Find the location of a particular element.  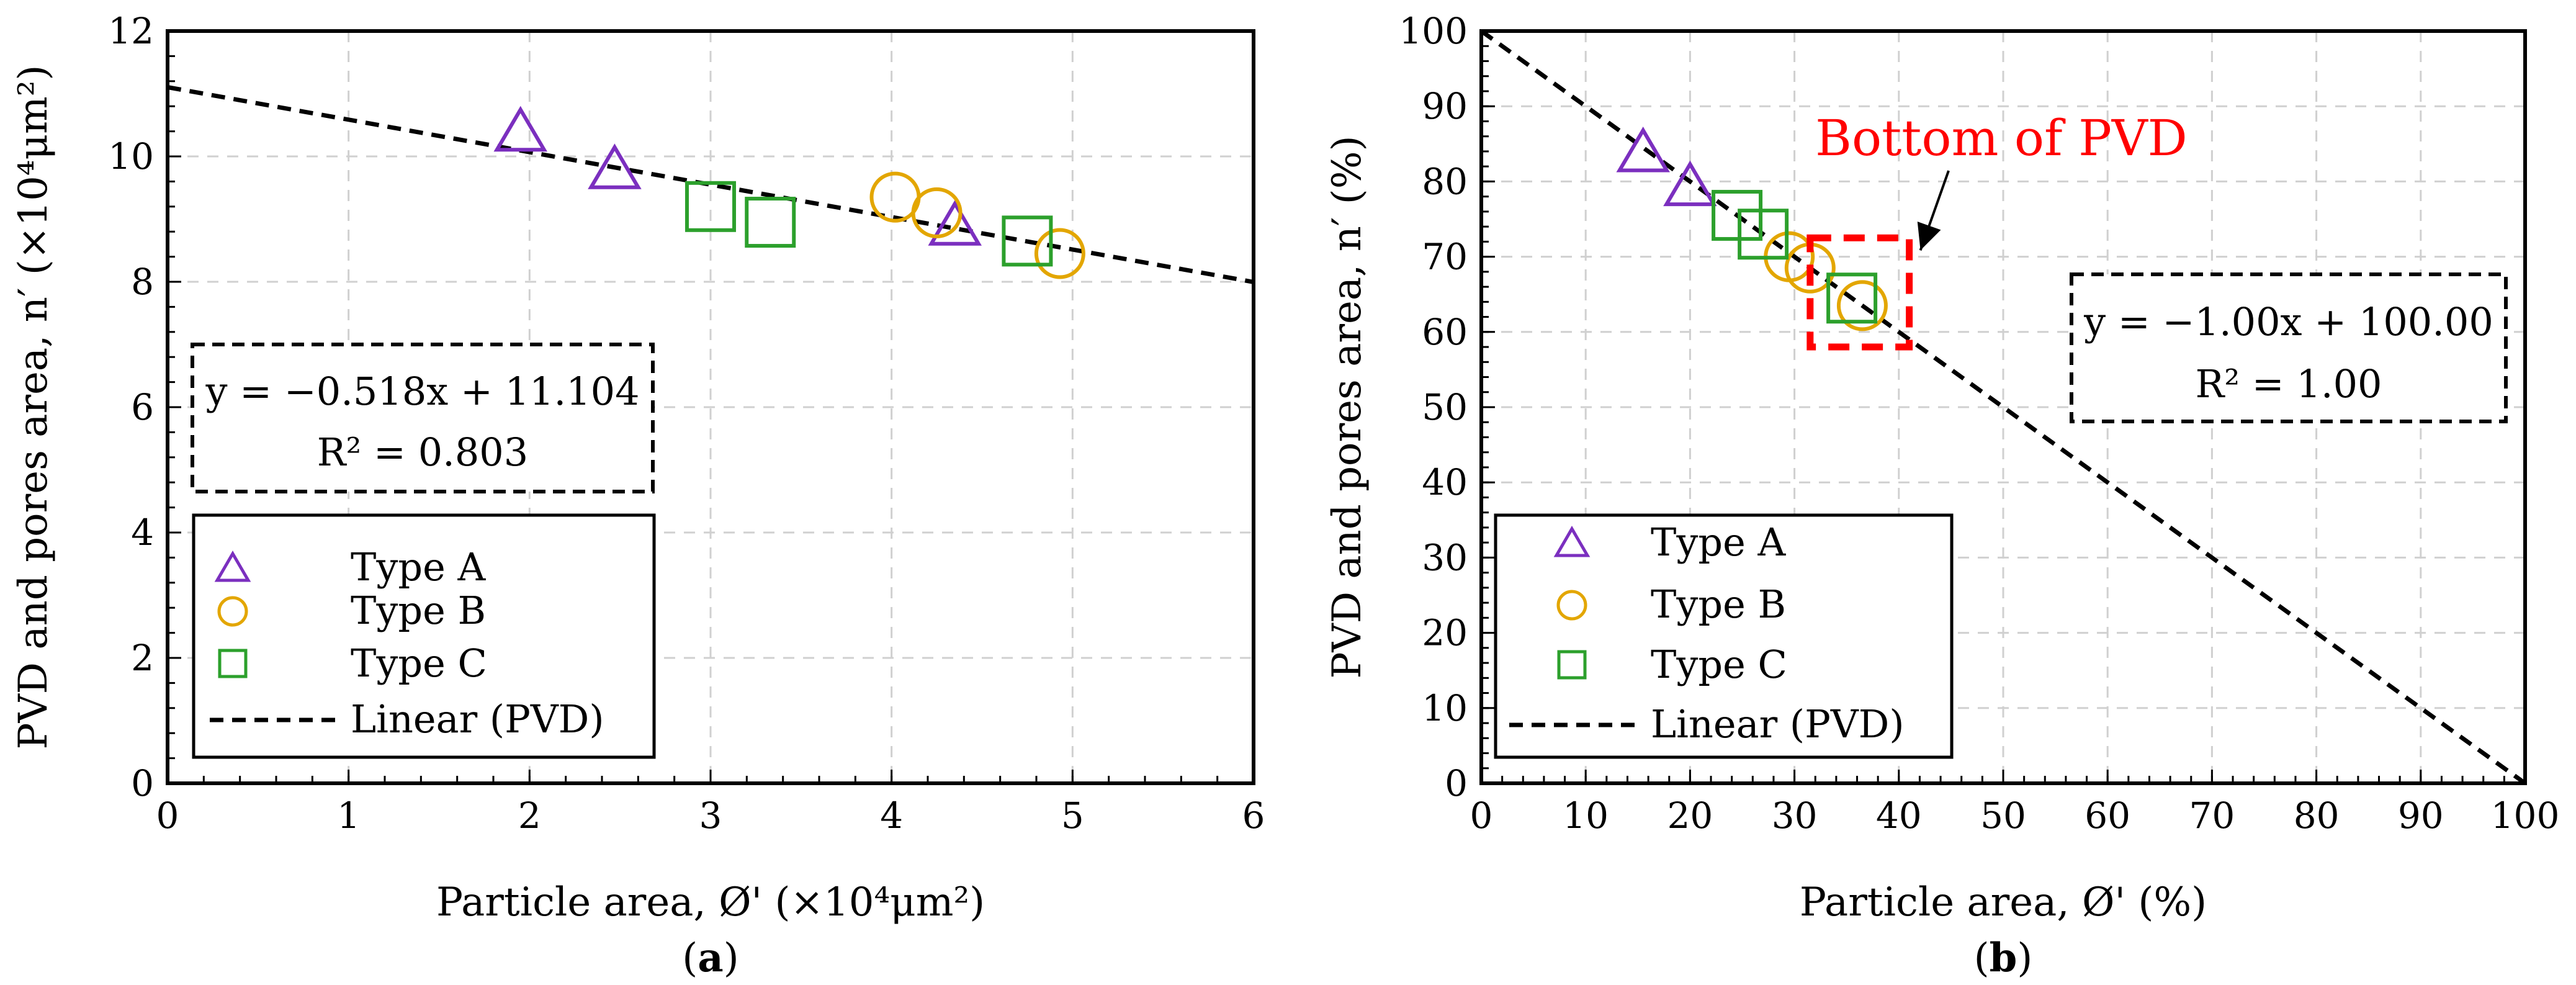

highlight-box-b is located at coordinates (1860, 292).